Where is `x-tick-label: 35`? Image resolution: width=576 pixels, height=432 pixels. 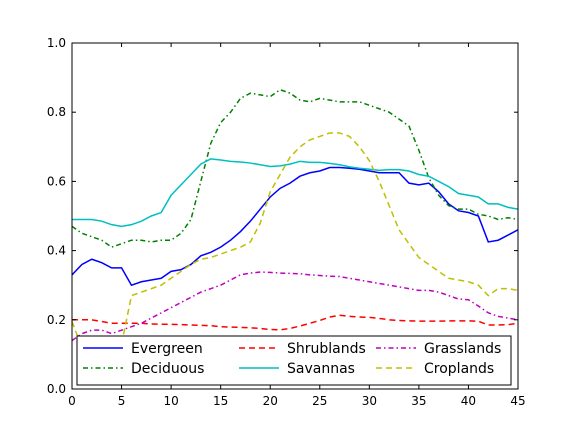 x-tick-label: 35 is located at coordinates (418, 401).